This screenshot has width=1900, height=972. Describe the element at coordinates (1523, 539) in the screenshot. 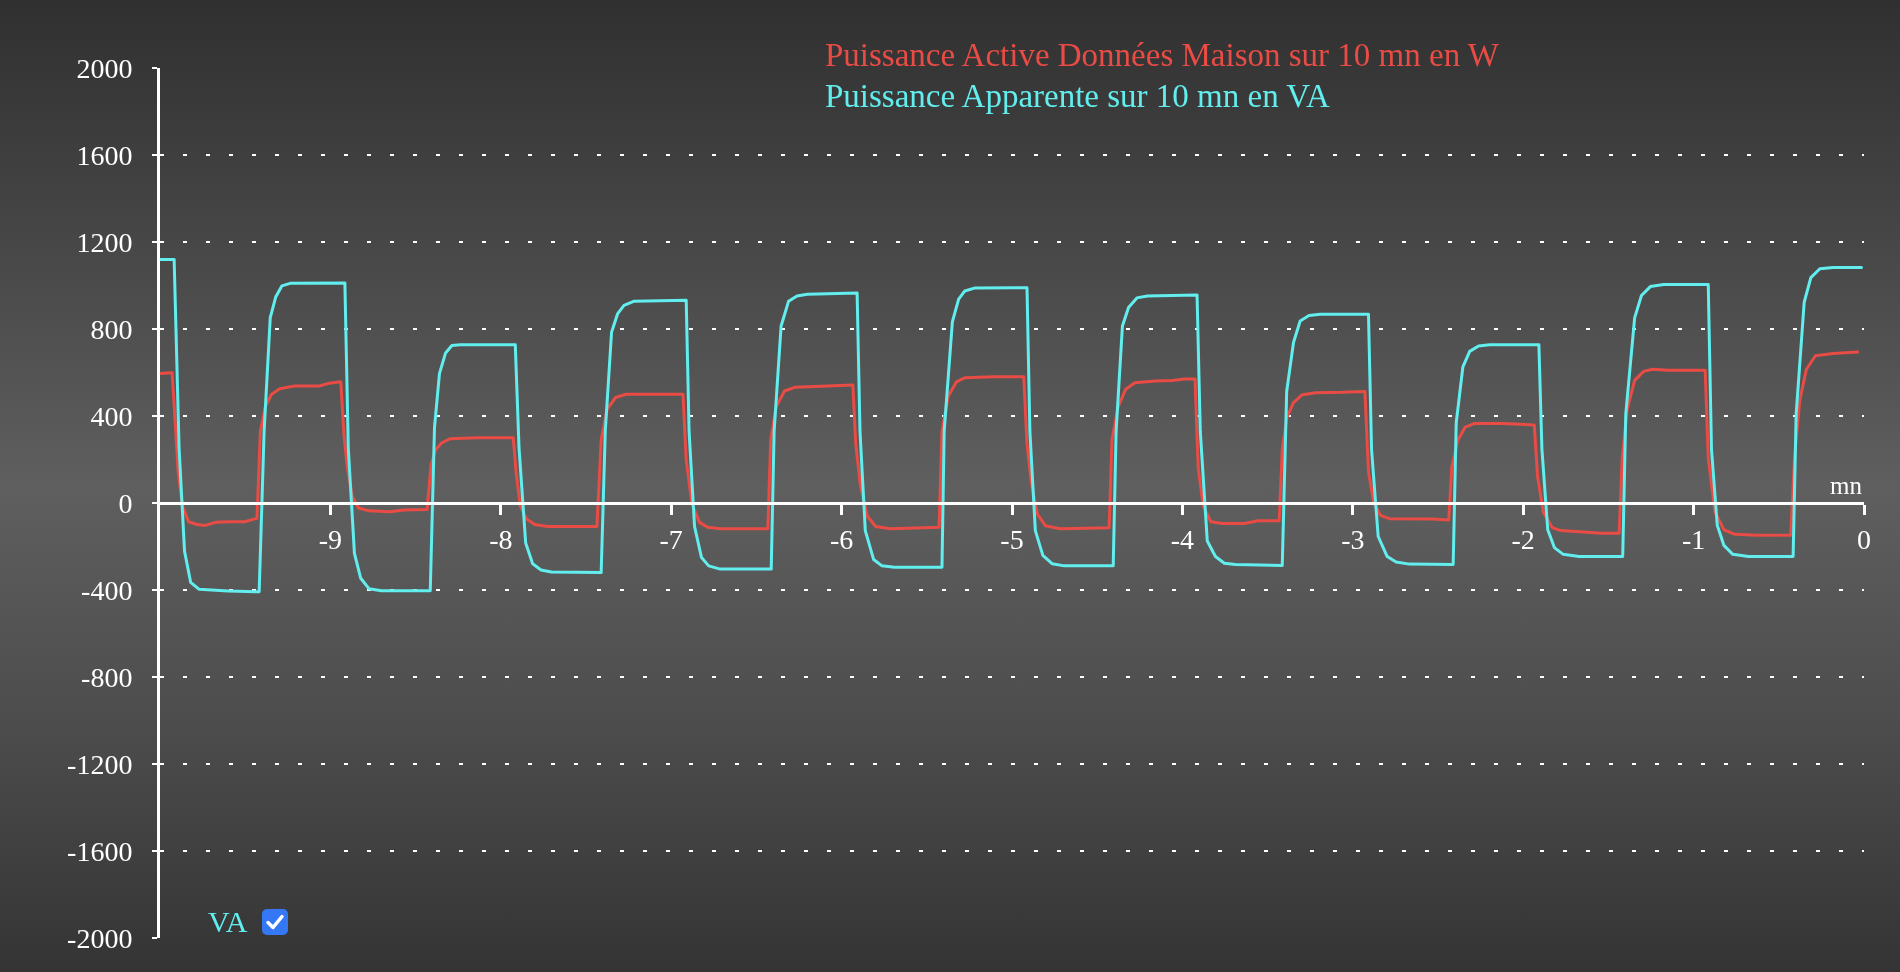

I see `x-tick-label: -2` at that location.